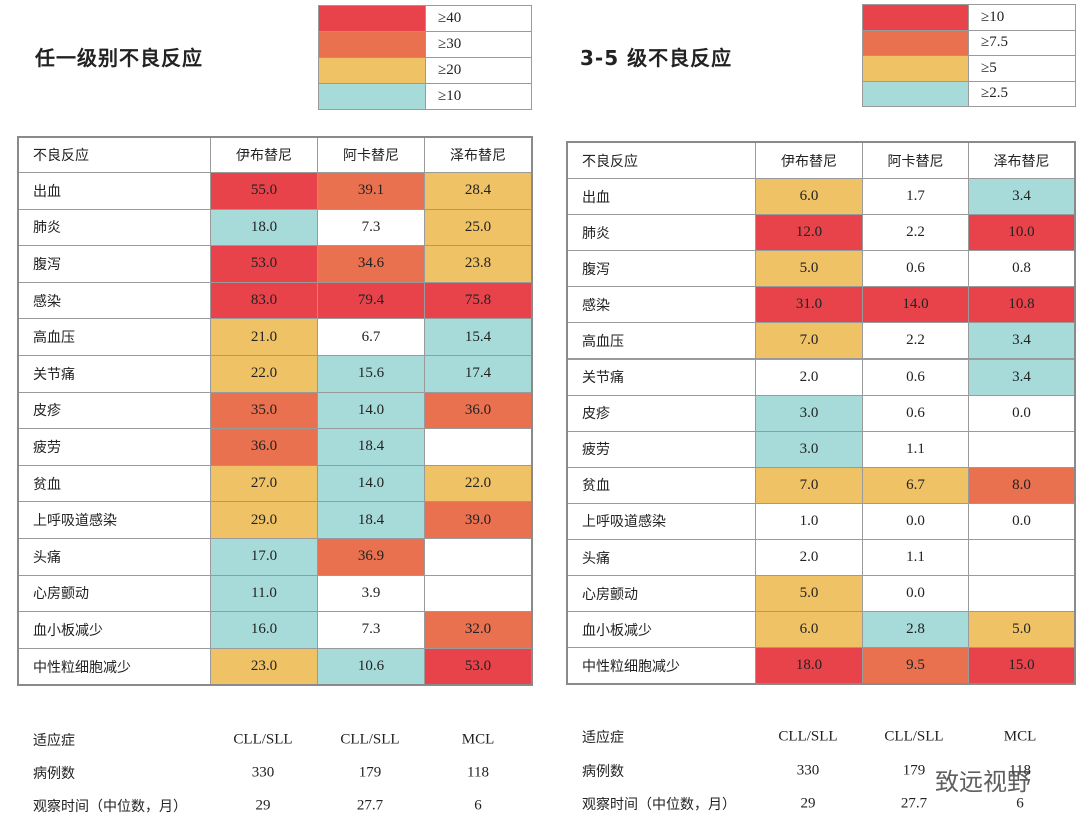 The height and width of the screenshot is (829, 1080). Describe the element at coordinates (1022, 93) in the screenshot. I see `legend-label: ≥2.5` at that location.